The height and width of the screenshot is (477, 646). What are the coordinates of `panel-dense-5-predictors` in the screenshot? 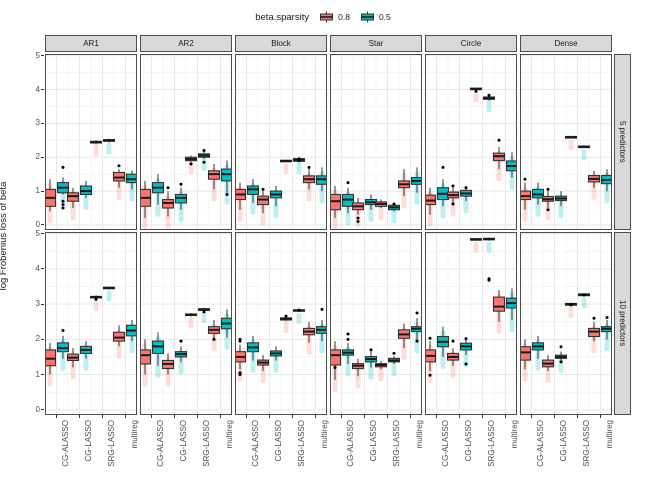 It's located at (566, 142).